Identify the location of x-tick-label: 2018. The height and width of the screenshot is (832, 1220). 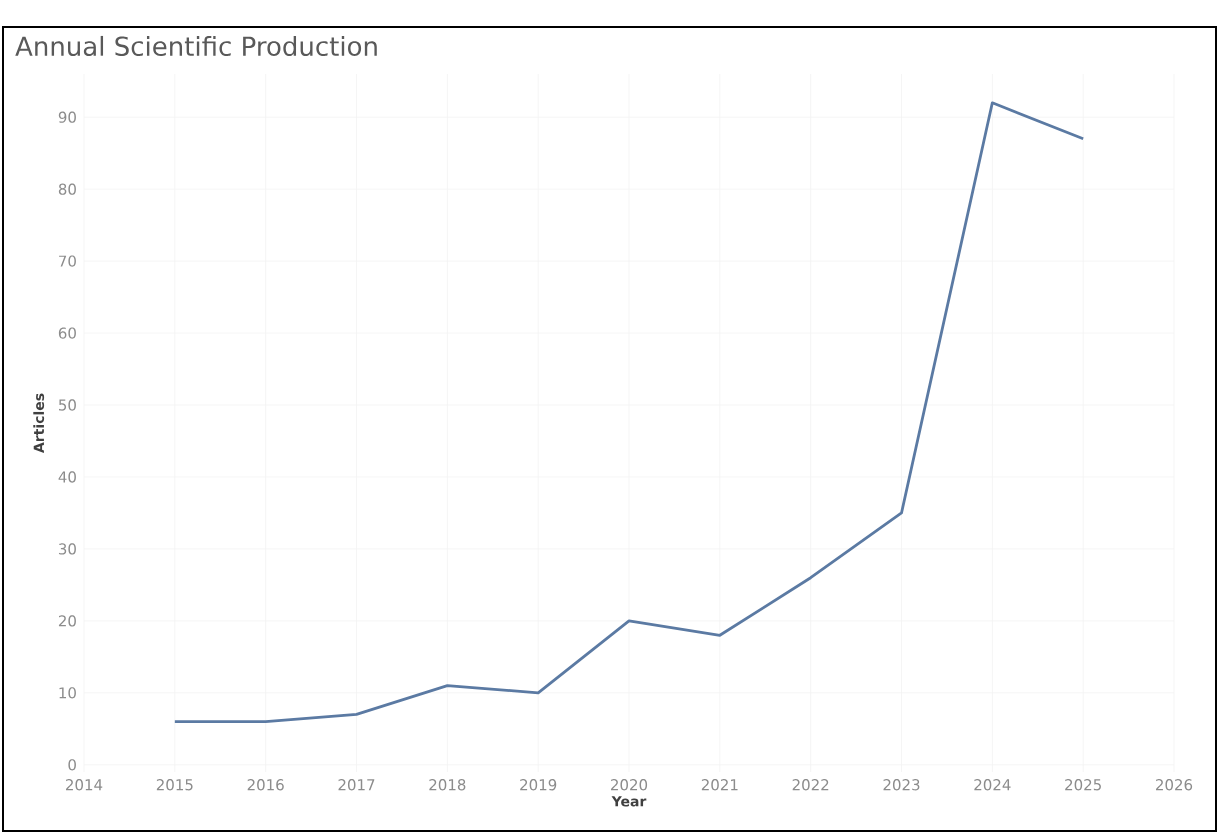
(447, 785).